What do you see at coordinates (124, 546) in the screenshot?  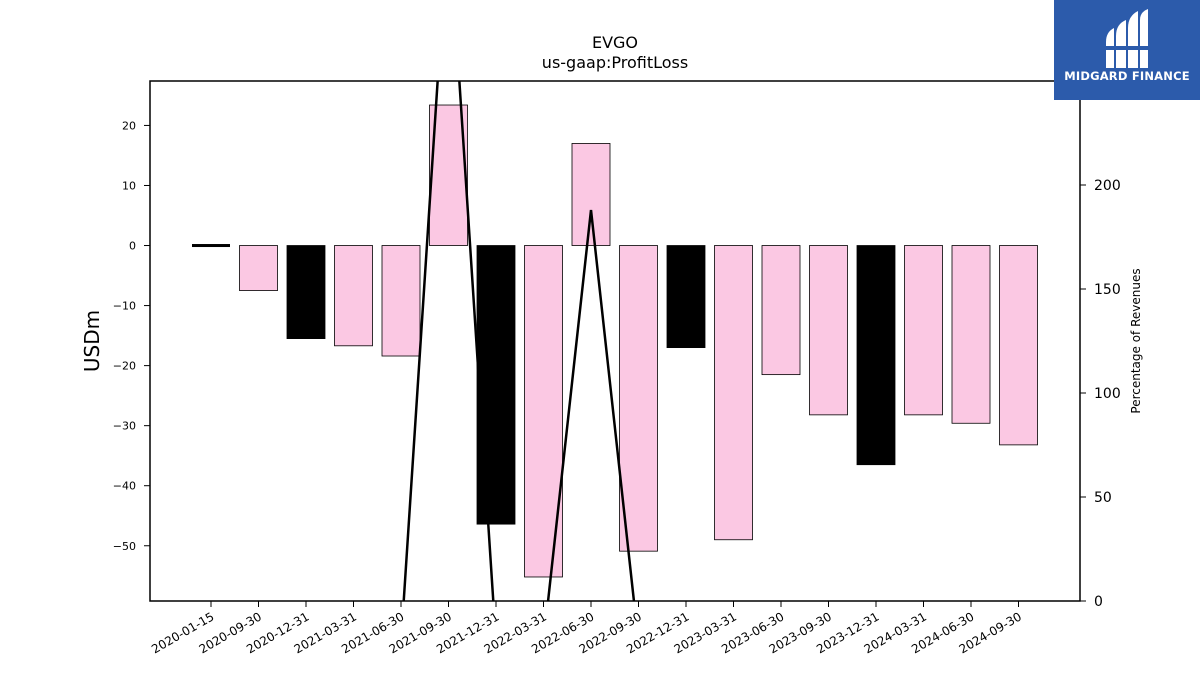 I see `y-tick-label: −50` at bounding box center [124, 546].